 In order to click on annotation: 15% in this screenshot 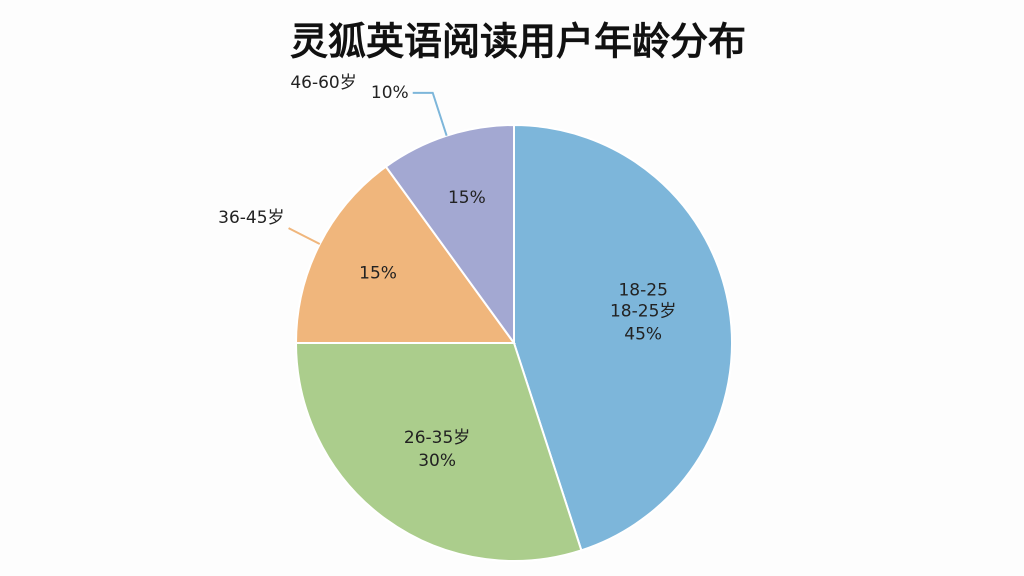, I will do `click(467, 198)`.